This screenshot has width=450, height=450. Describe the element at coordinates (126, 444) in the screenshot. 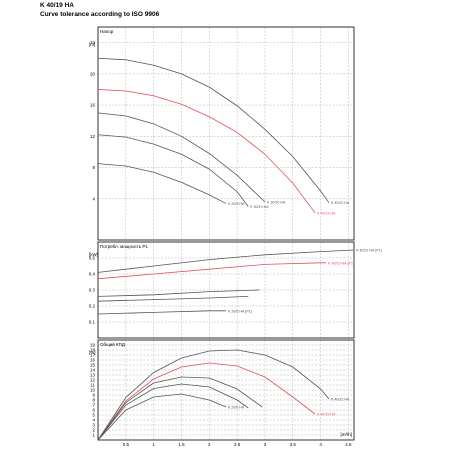

I see `x-tick-label: 0.5` at that location.